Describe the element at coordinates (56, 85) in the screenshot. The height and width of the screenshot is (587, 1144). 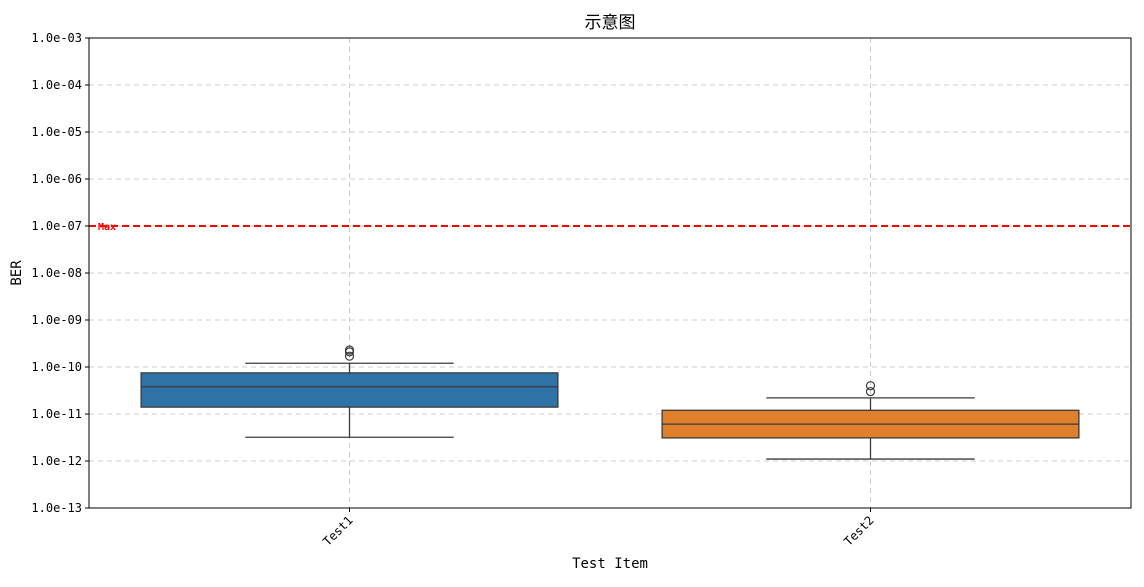
I see `y-tick-label: 1.0e-04` at that location.